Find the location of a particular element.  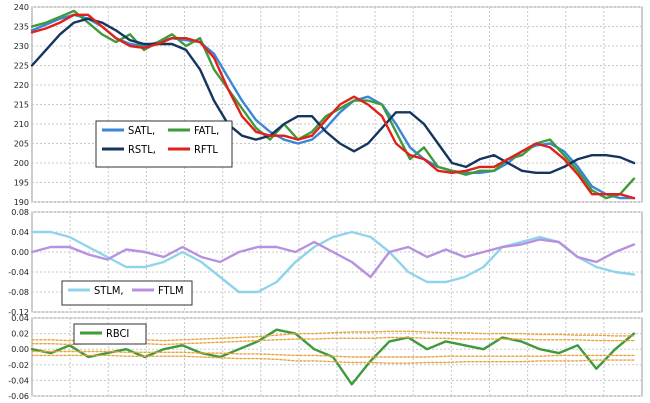

legend-label: FTLM is located at coordinates (171, 290).